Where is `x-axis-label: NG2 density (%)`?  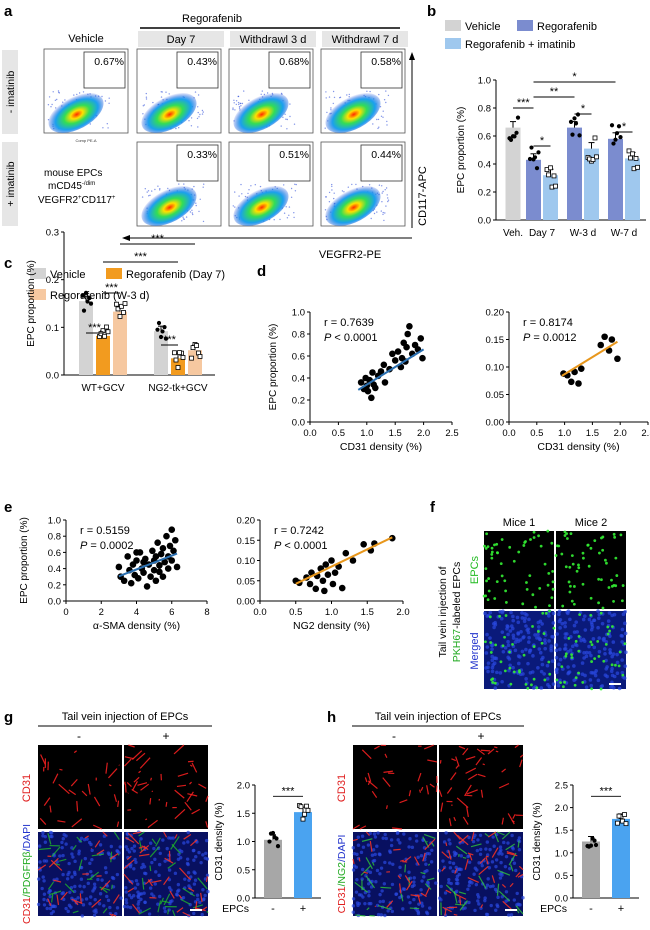 x-axis-label: NG2 density (%) is located at coordinates (331, 626).